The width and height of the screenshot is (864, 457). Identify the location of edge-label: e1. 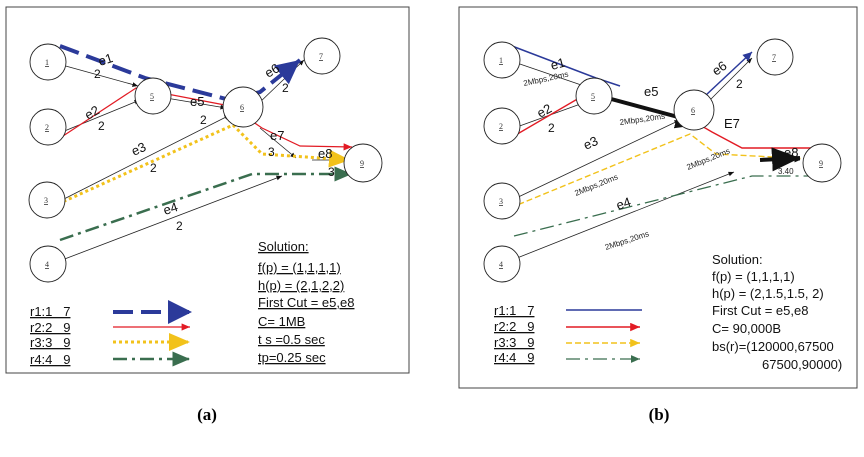
(105, 59).